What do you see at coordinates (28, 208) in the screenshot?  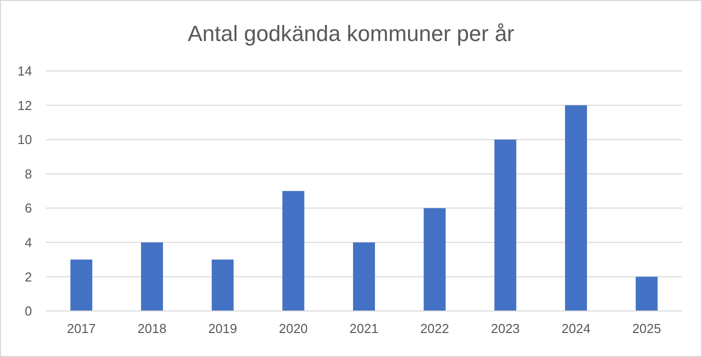 I see `y-tick-label: 6` at bounding box center [28, 208].